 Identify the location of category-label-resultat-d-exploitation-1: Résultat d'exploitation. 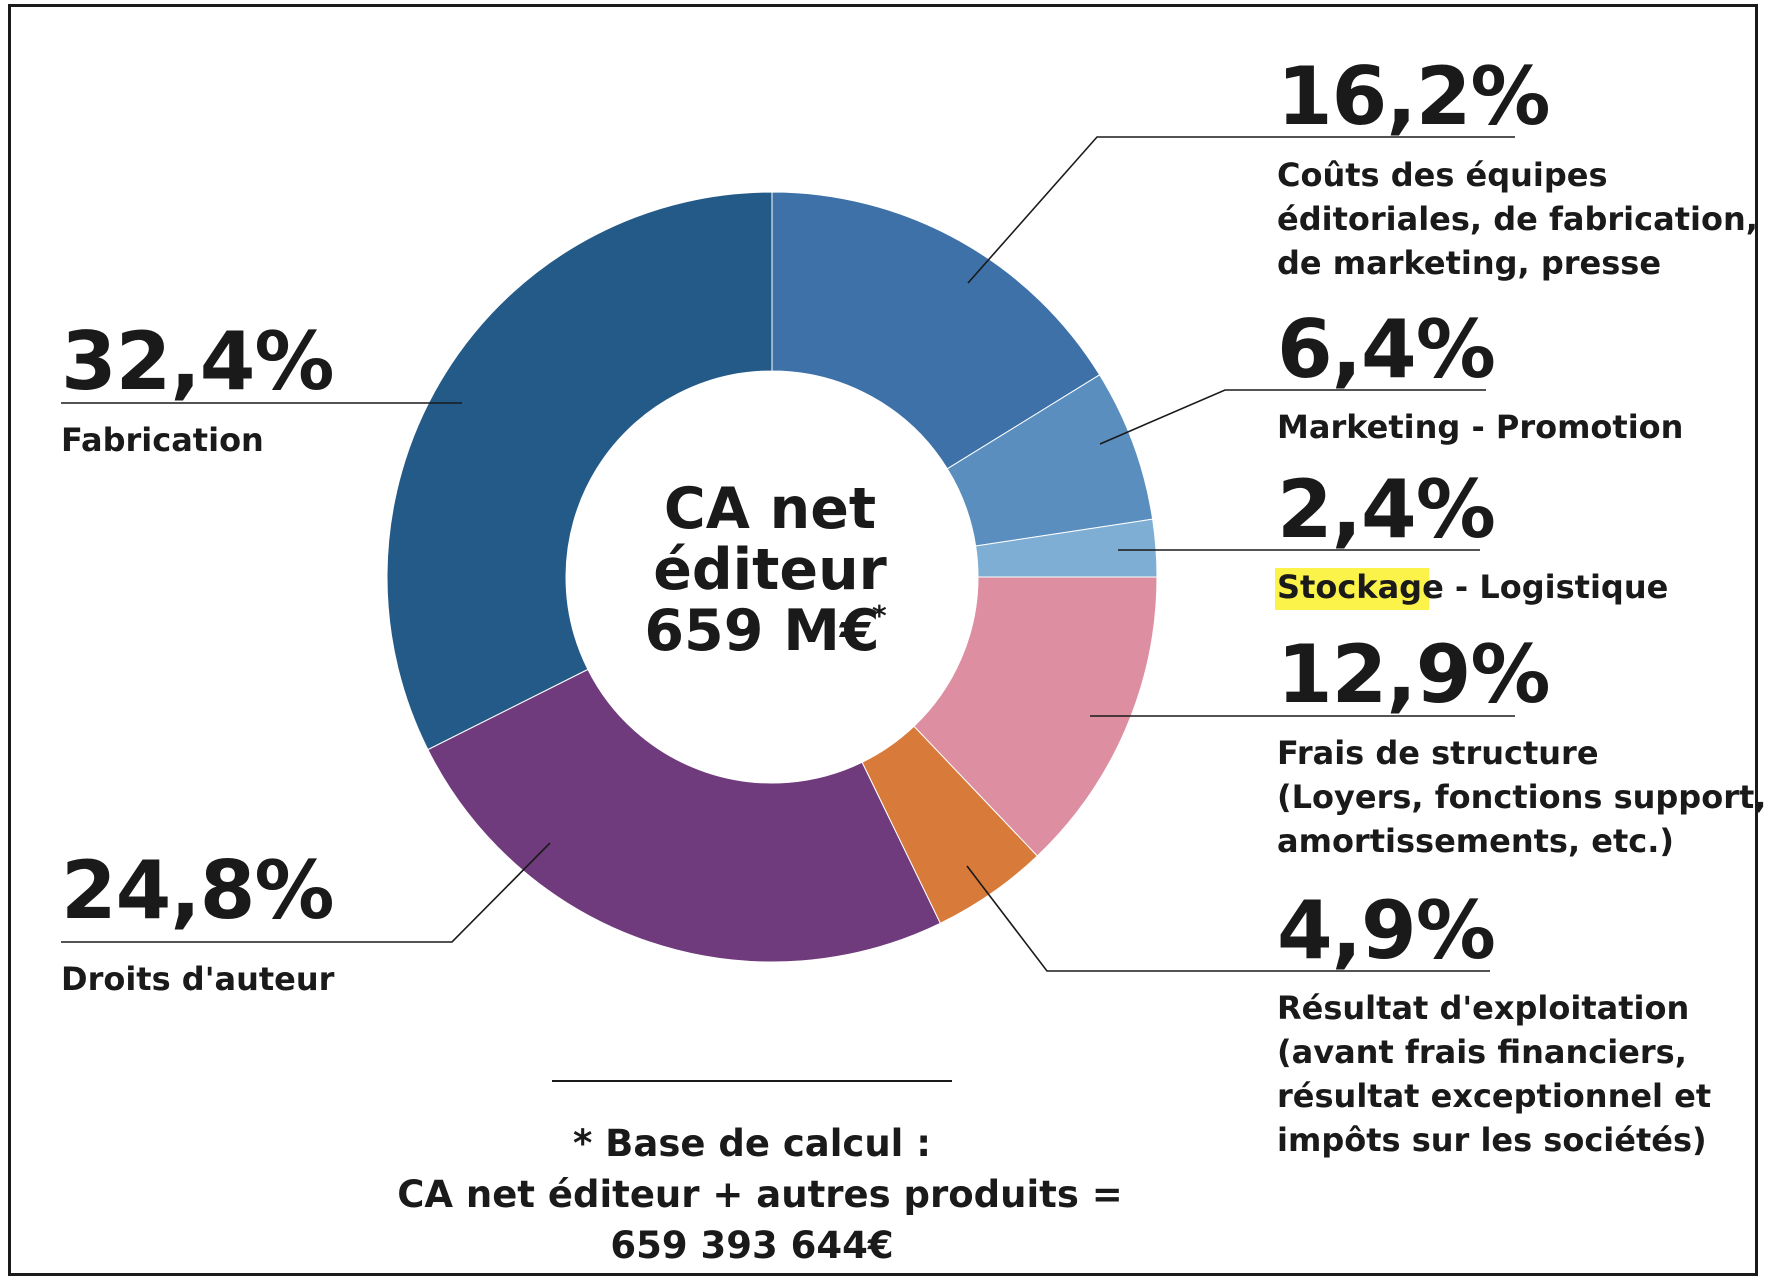
(1483, 1008).